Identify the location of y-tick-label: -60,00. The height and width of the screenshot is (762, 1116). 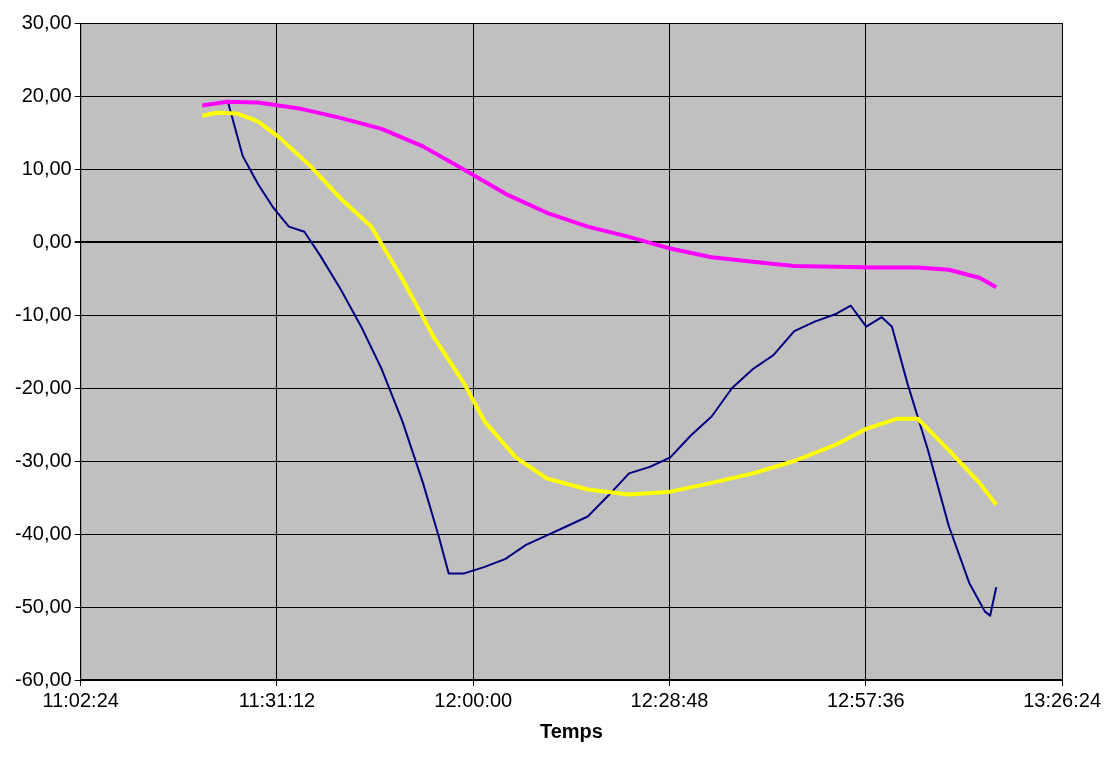
(43, 678).